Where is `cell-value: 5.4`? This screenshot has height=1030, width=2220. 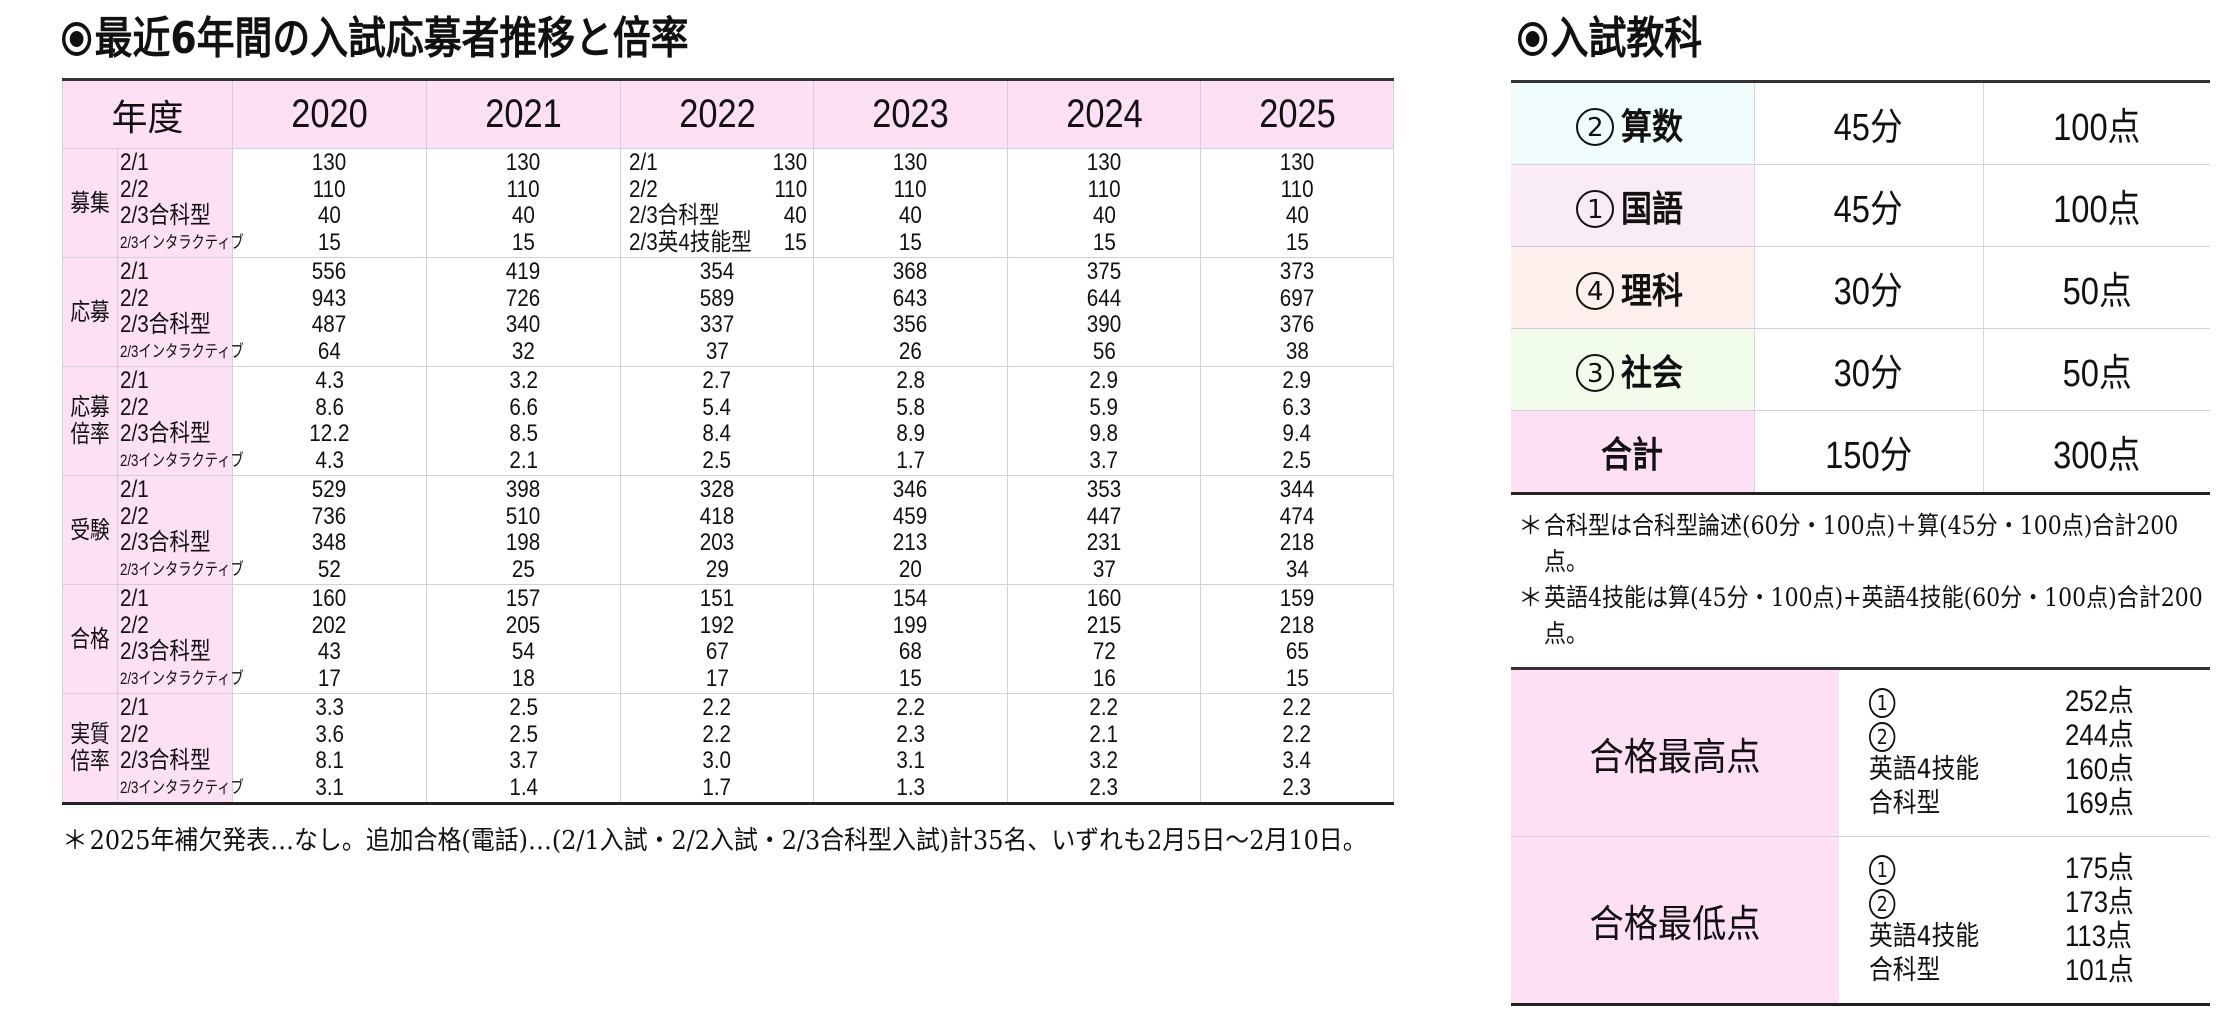
cell-value: 5.4 is located at coordinates (717, 407).